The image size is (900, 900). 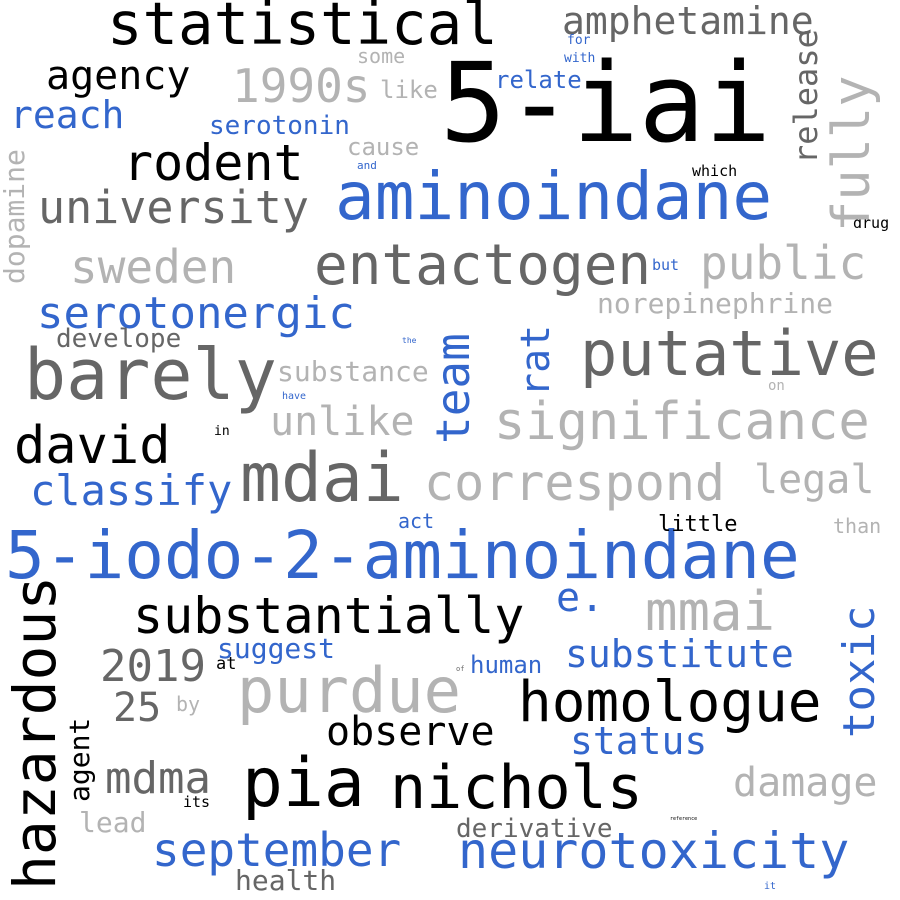 I want to click on word-some: some, so click(x=381, y=56).